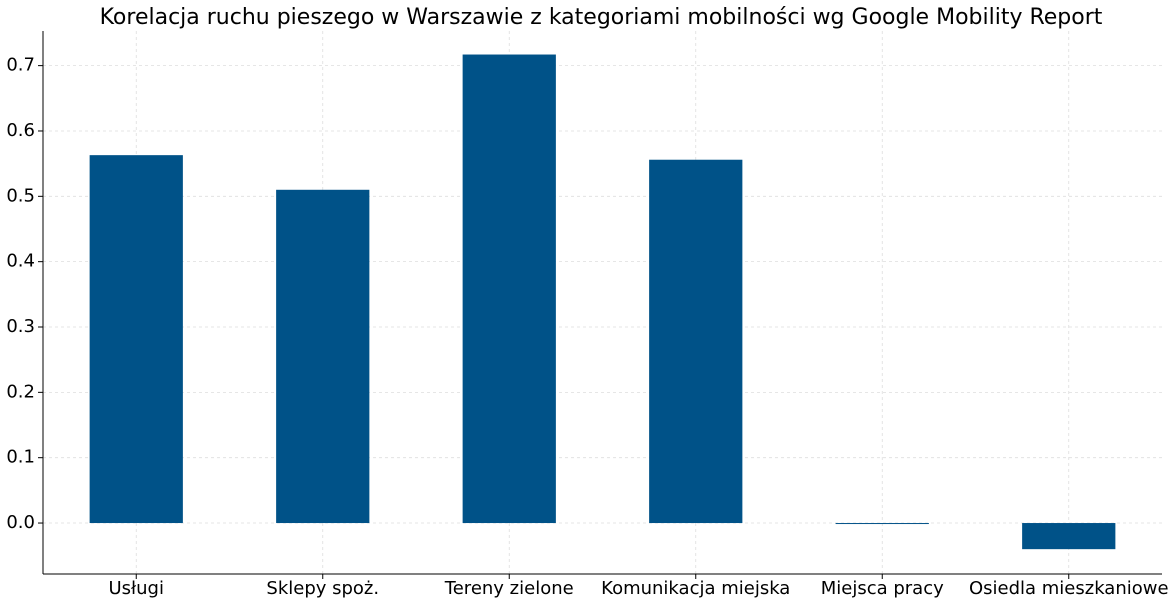 The height and width of the screenshot is (606, 1172). Describe the element at coordinates (136, 588) in the screenshot. I see `x-tick-label: Usługi` at that location.